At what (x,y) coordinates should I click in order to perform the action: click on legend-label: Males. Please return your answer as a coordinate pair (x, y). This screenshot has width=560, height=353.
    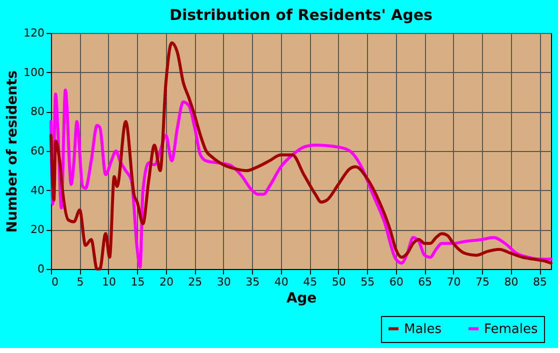
    Looking at the image, I should click on (423, 329).